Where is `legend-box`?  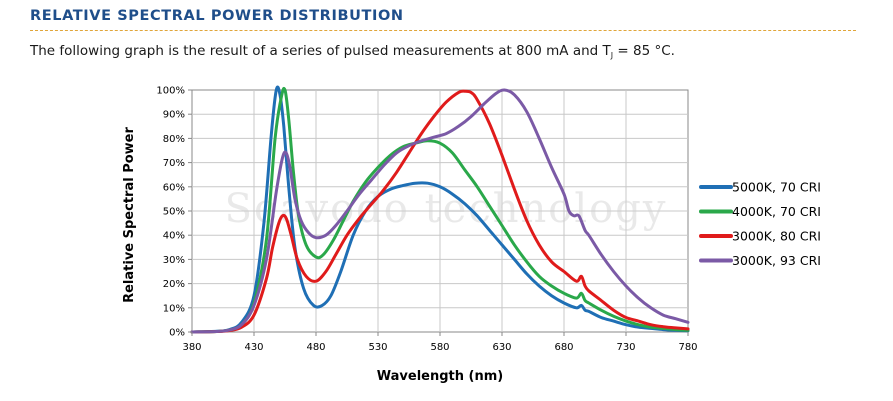
legend-box is located at coordinates (766, 225).